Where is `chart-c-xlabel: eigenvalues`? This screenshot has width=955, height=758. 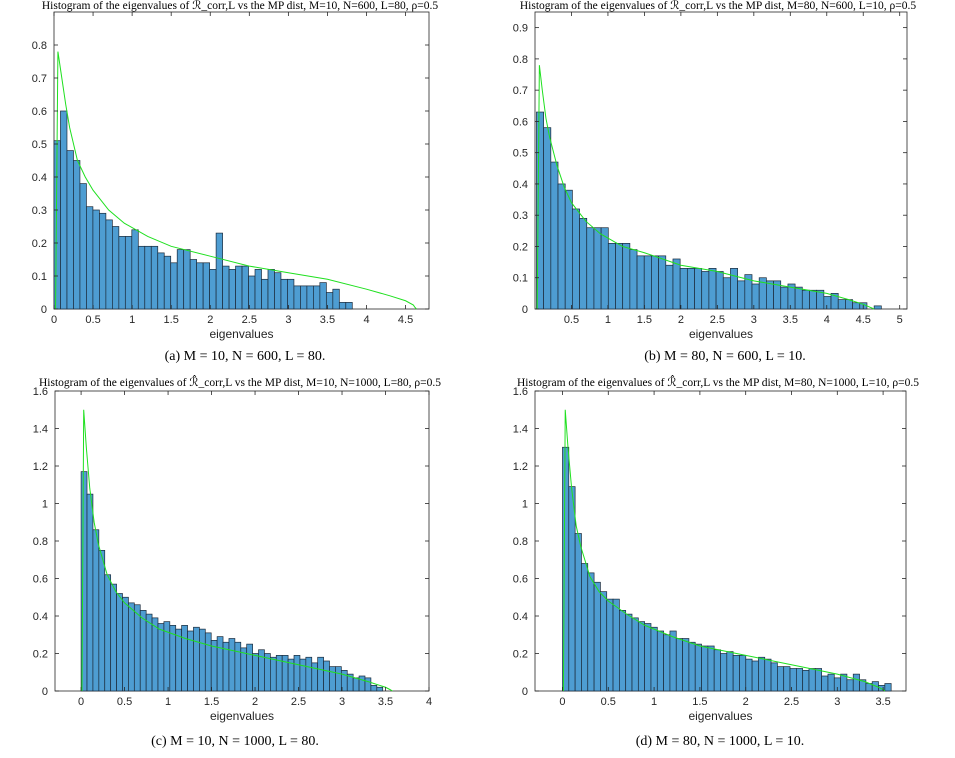 chart-c-xlabel: eigenvalues is located at coordinates (242, 716).